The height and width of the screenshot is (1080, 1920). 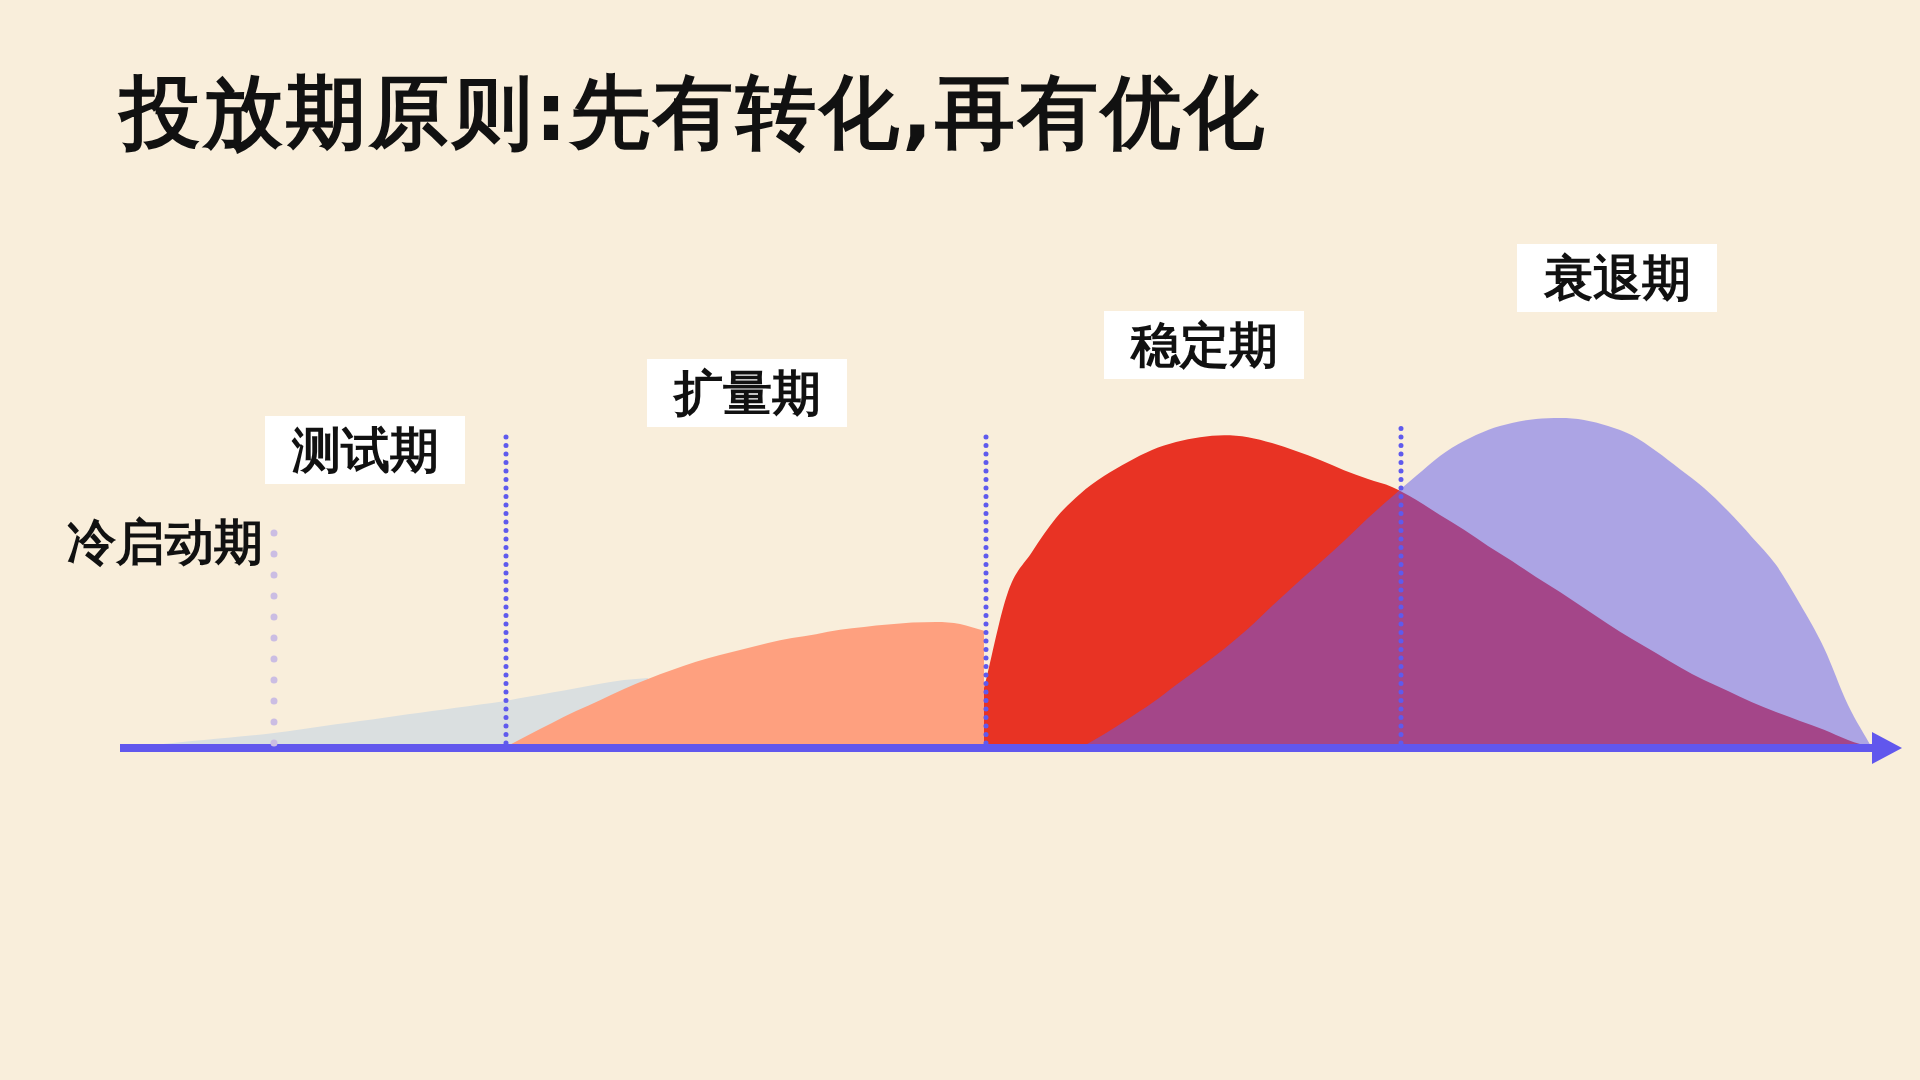 What do you see at coordinates (1617, 278) in the screenshot?
I see `annotation: 衰退期` at bounding box center [1617, 278].